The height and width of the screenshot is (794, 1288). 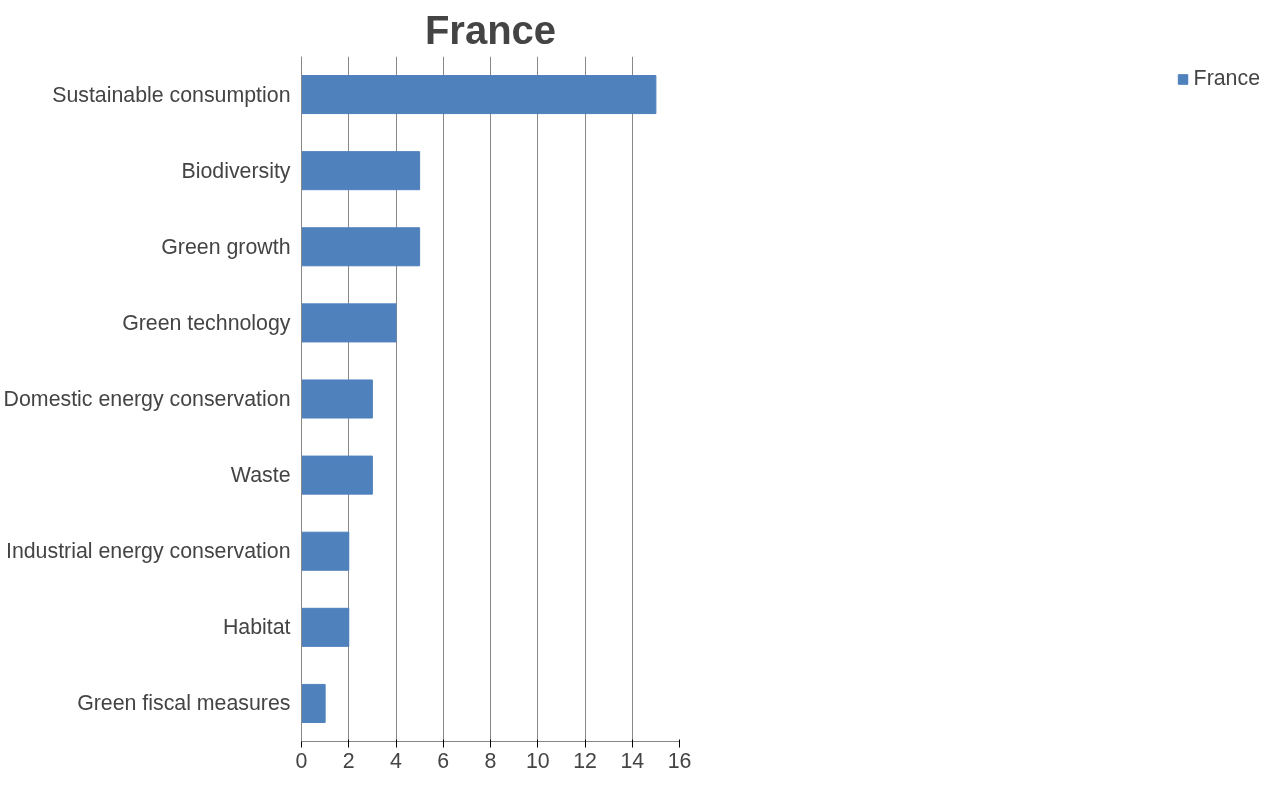 I want to click on x-tick-label: 10, so click(x=537, y=760).